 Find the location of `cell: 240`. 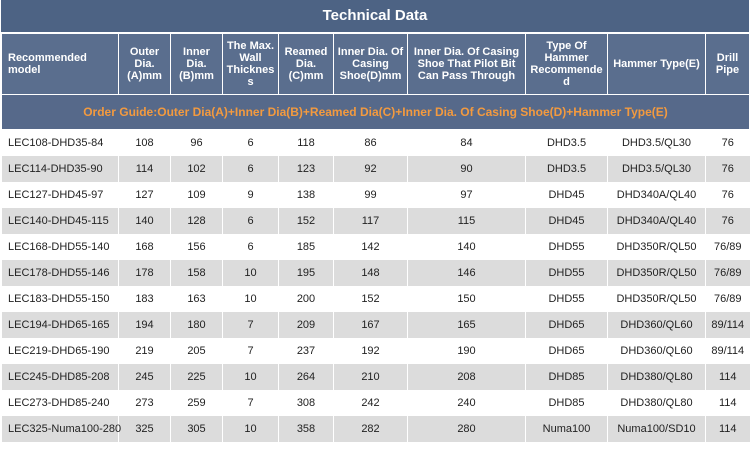

cell: 240 is located at coordinates (466, 403).